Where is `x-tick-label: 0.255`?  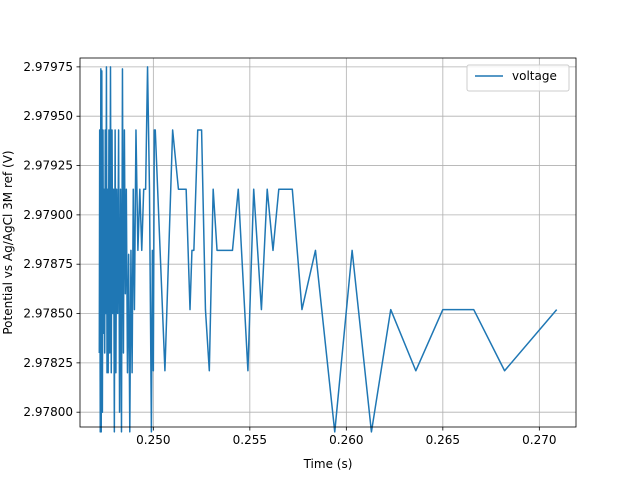 x-tick-label: 0.255 is located at coordinates (250, 440).